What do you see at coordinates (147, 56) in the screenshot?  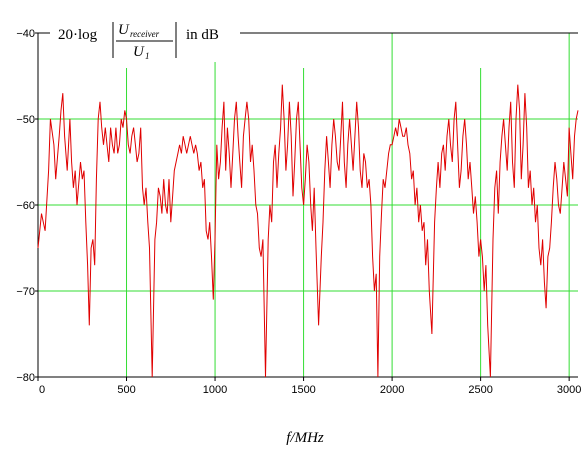 I see `title-denominator-sub: 1` at bounding box center [147, 56].